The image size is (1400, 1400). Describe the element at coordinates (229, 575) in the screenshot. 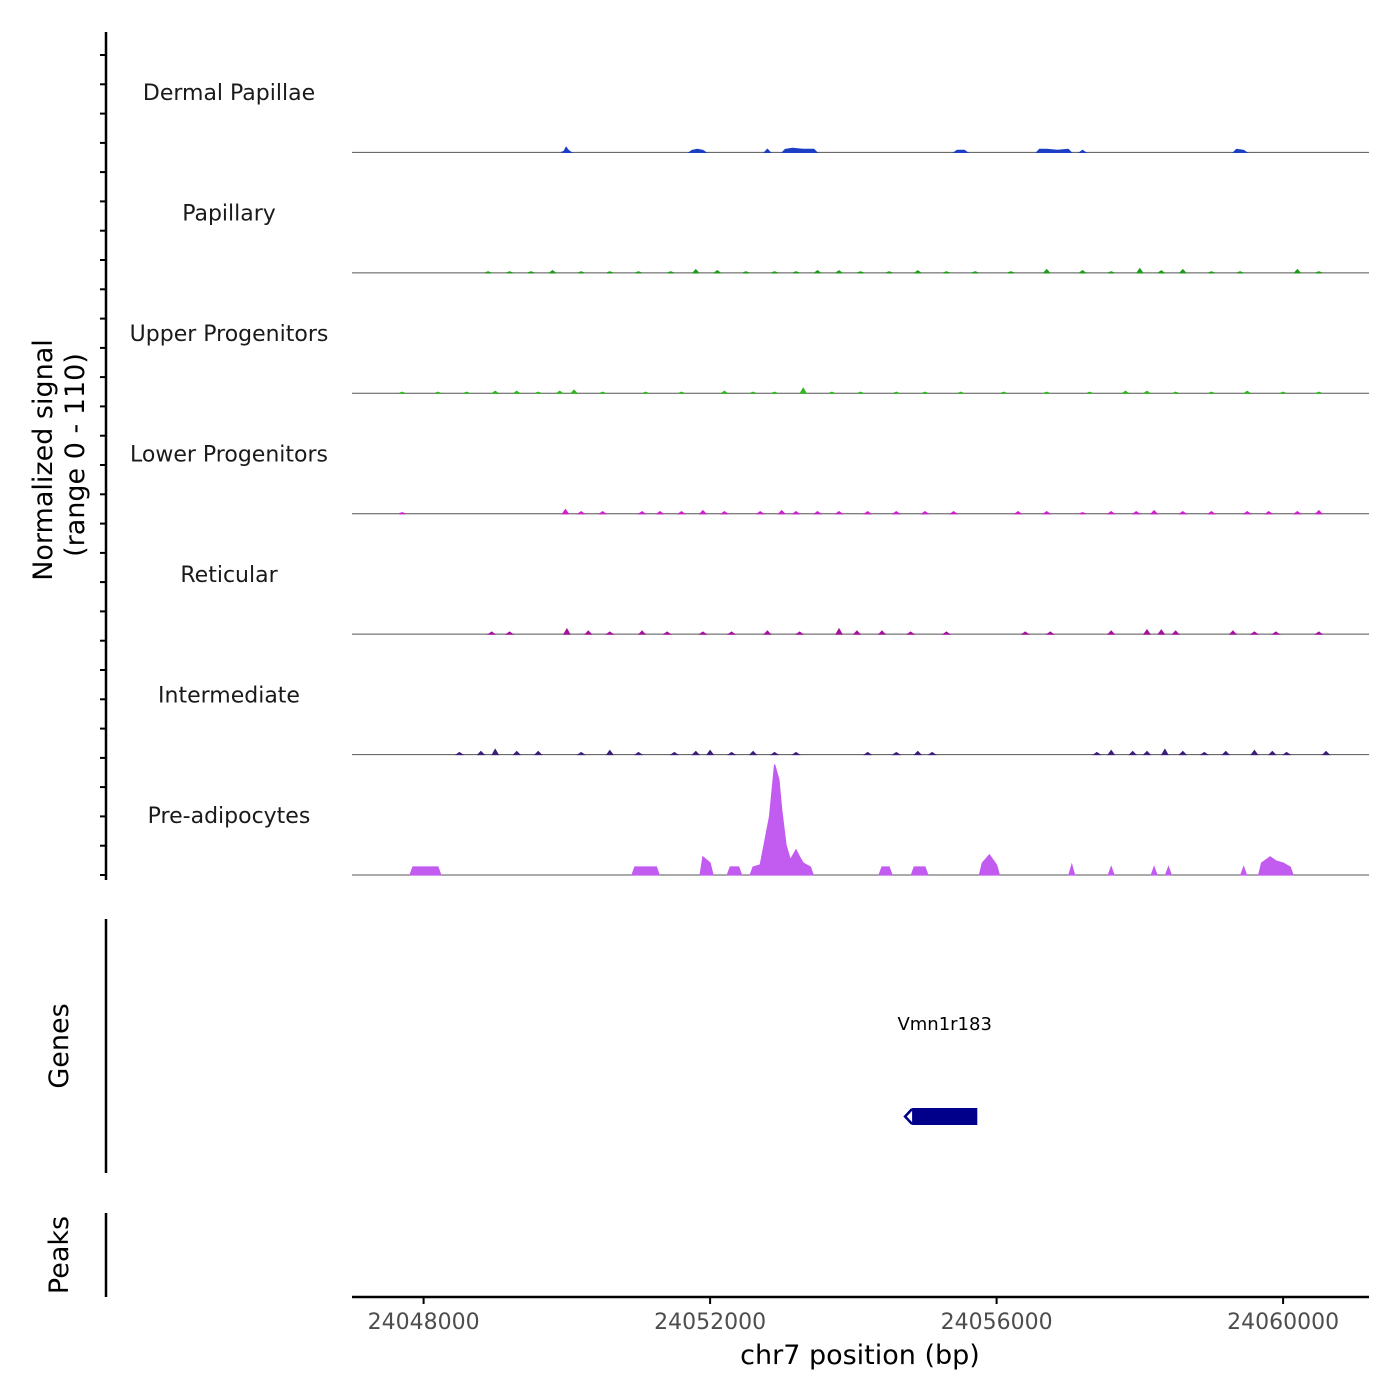

I see `track-label: Reticular` at that location.